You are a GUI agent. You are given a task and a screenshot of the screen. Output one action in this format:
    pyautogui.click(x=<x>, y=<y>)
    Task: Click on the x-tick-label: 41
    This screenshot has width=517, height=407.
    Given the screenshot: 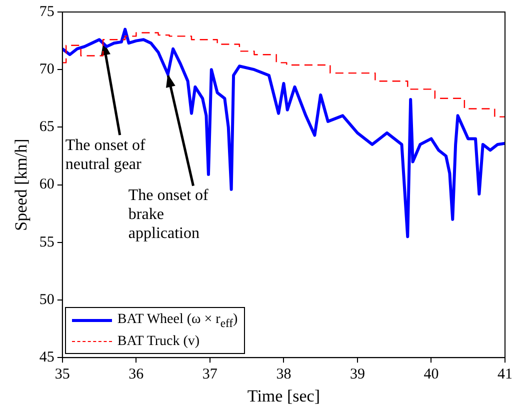 What is the action you would take?
    pyautogui.click(x=505, y=374)
    